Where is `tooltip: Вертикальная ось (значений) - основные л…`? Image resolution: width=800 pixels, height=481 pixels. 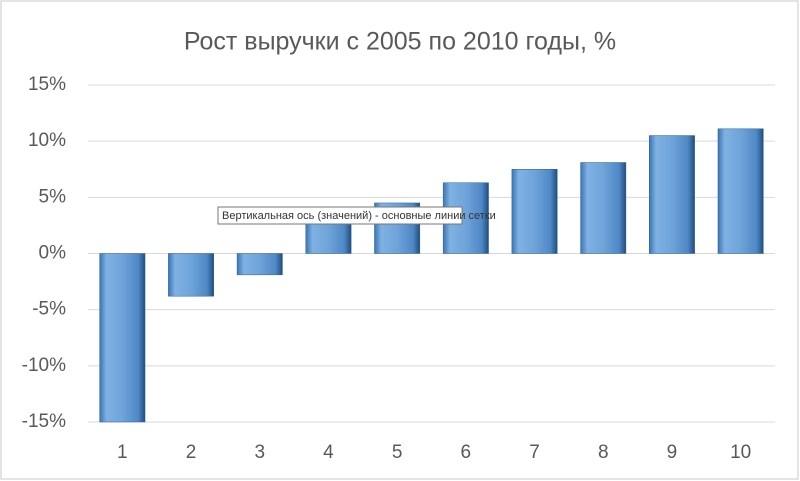 tooltip: Вертикальная ось (значений) - основные л… is located at coordinates (356, 215).